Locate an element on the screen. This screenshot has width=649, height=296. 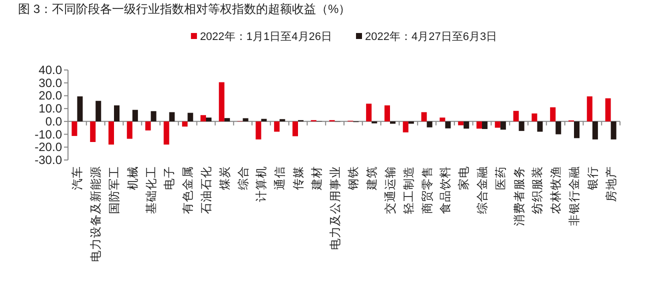
x-tick-label: 消费者服务 is located at coordinates (519, 196).